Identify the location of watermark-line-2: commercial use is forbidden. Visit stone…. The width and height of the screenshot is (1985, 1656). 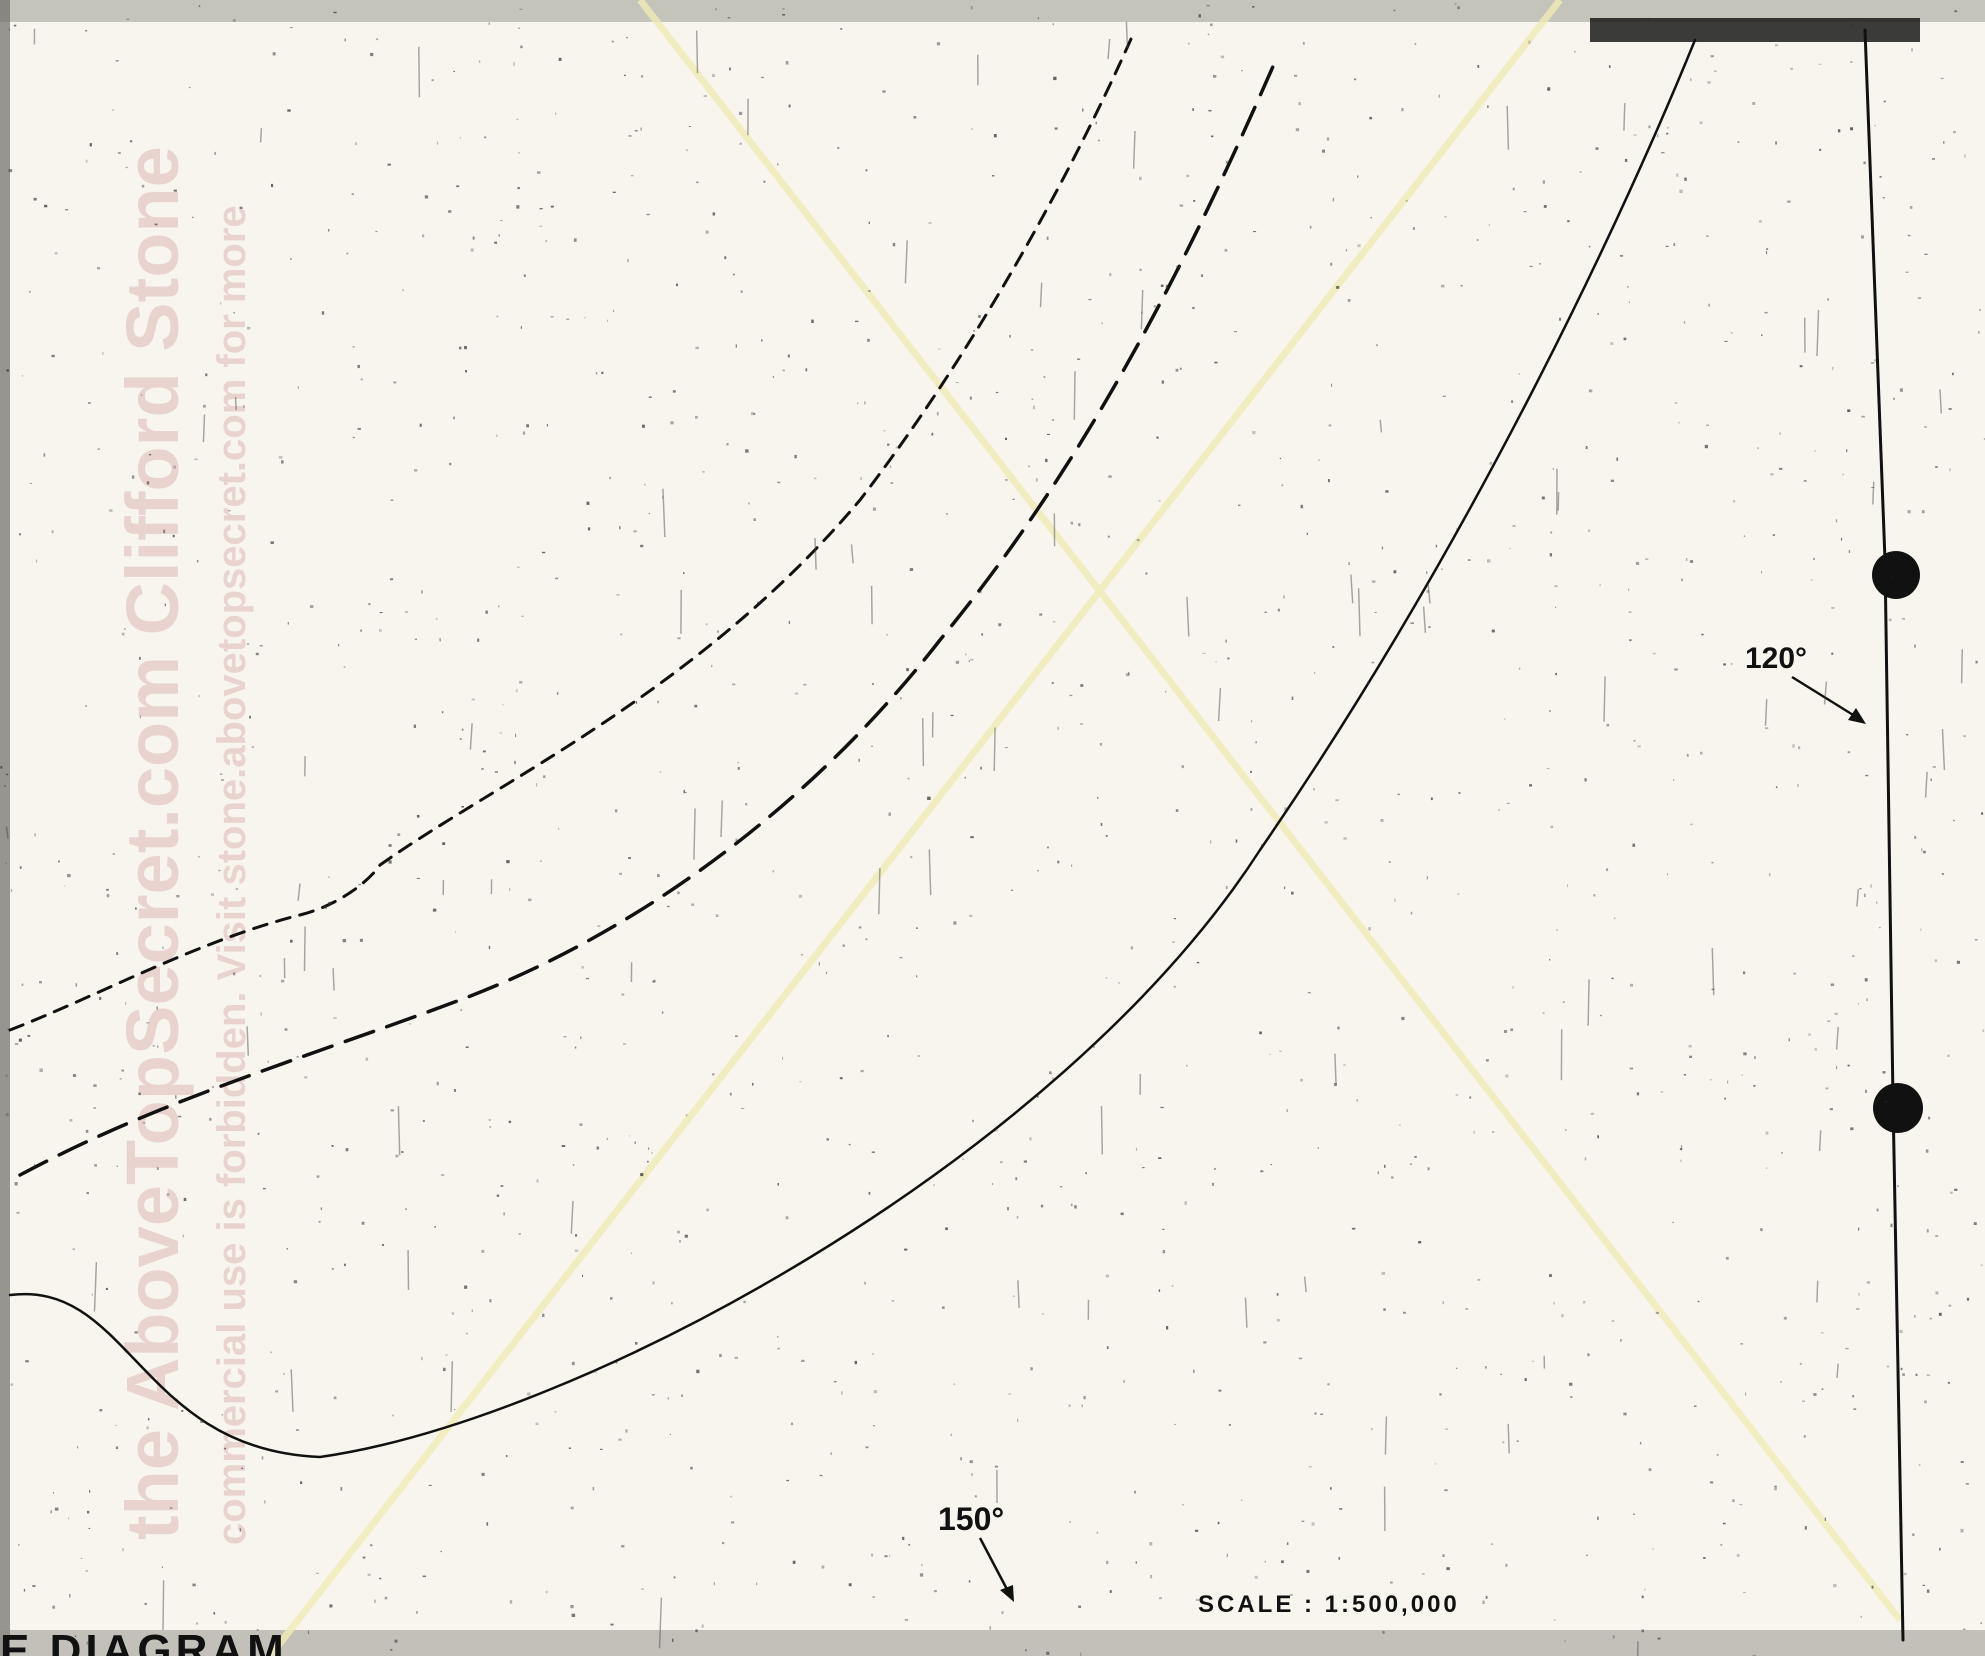
(232, 875).